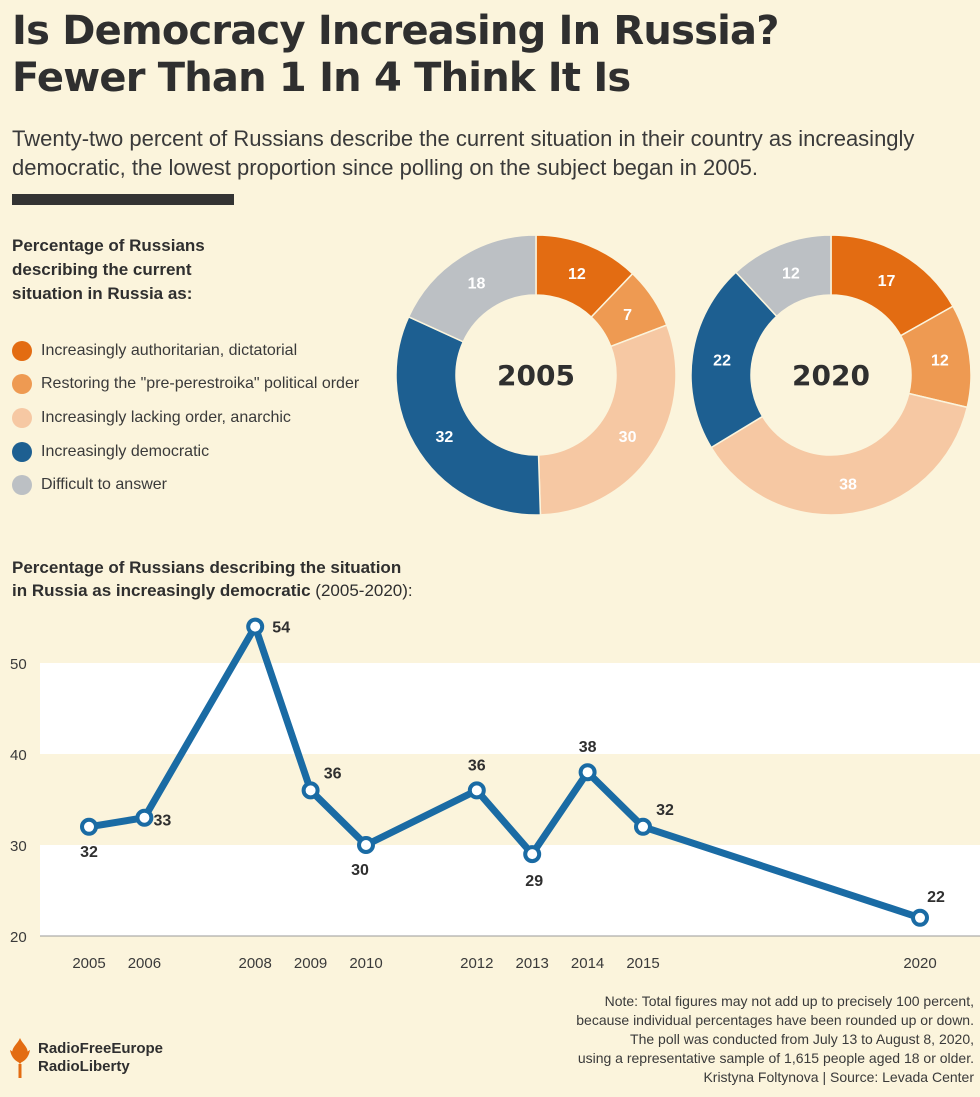  Describe the element at coordinates (627, 315) in the screenshot. I see `donut-2005-label-restoring-the-pre-perestroika-political-order: 7` at that location.